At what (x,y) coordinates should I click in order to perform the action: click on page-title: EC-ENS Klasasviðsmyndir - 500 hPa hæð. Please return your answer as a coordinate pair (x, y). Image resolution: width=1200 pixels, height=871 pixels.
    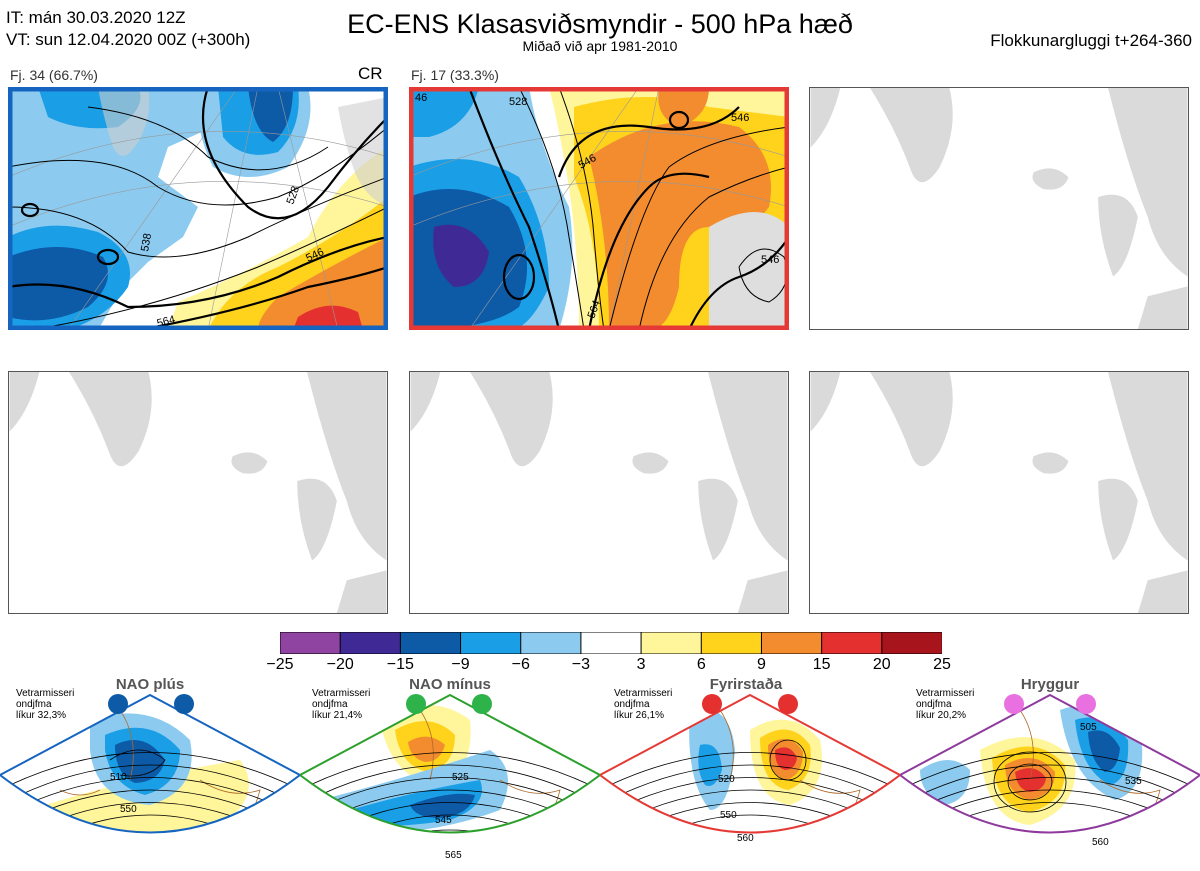
    Looking at the image, I should click on (600, 24).